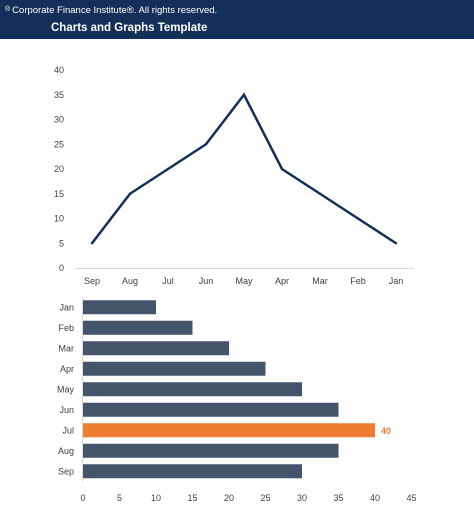 The image size is (474, 527). Describe the element at coordinates (66, 471) in the screenshot. I see `bar-chart-y-tick: Sep` at that location.